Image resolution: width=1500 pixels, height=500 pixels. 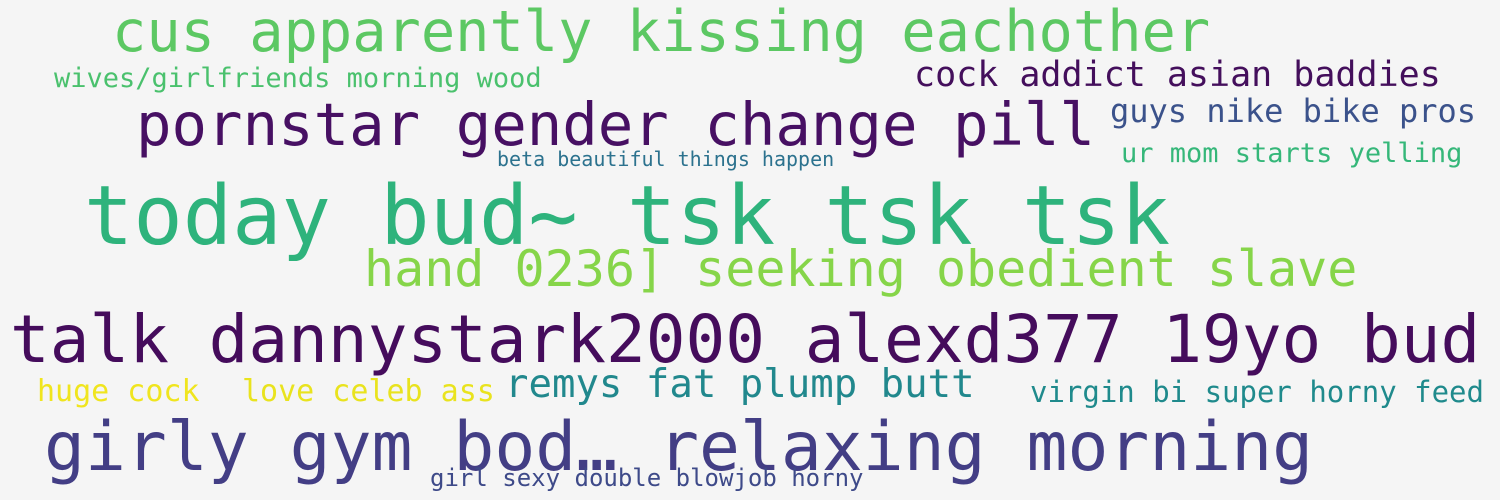 I want to click on phrase-ur-mom-starts-yelling: ur mom starts yelling, so click(x=1292, y=153).